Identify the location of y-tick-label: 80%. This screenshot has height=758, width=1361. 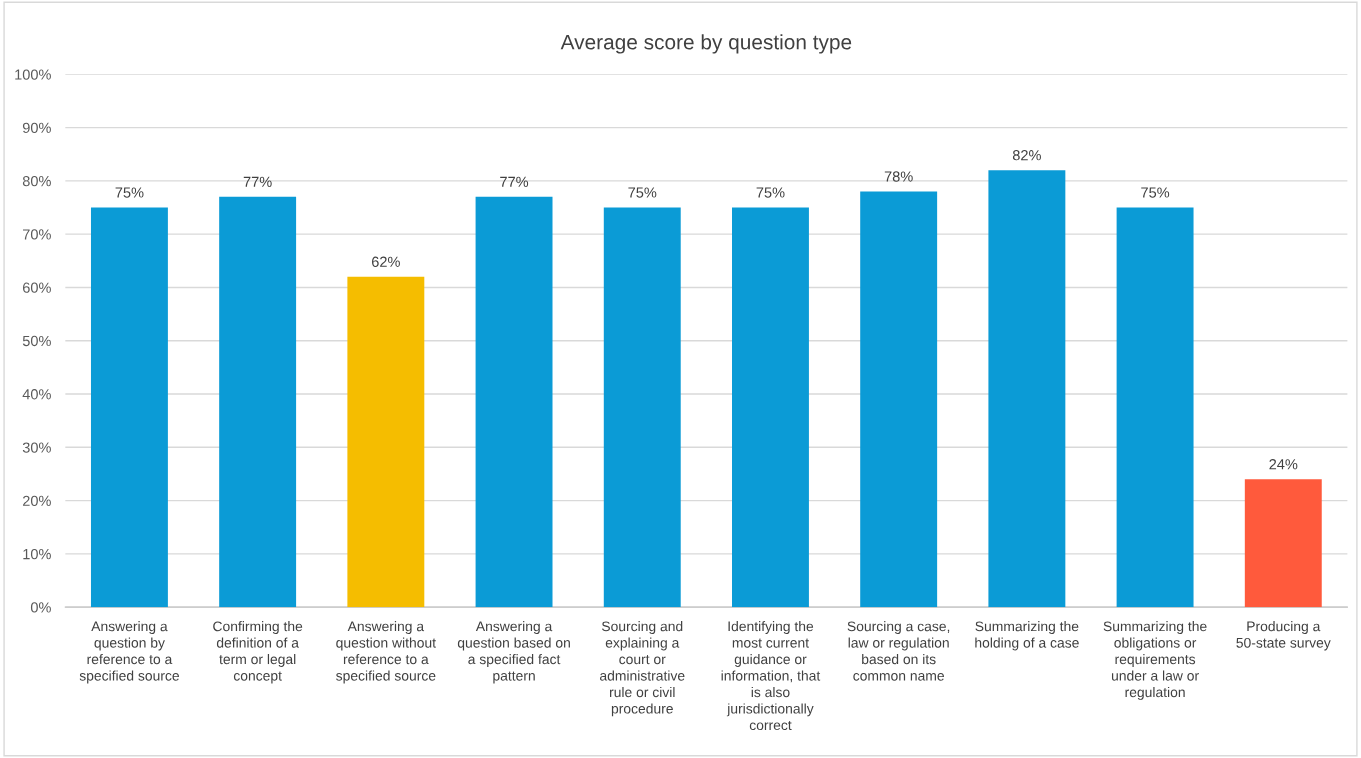
(36, 181).